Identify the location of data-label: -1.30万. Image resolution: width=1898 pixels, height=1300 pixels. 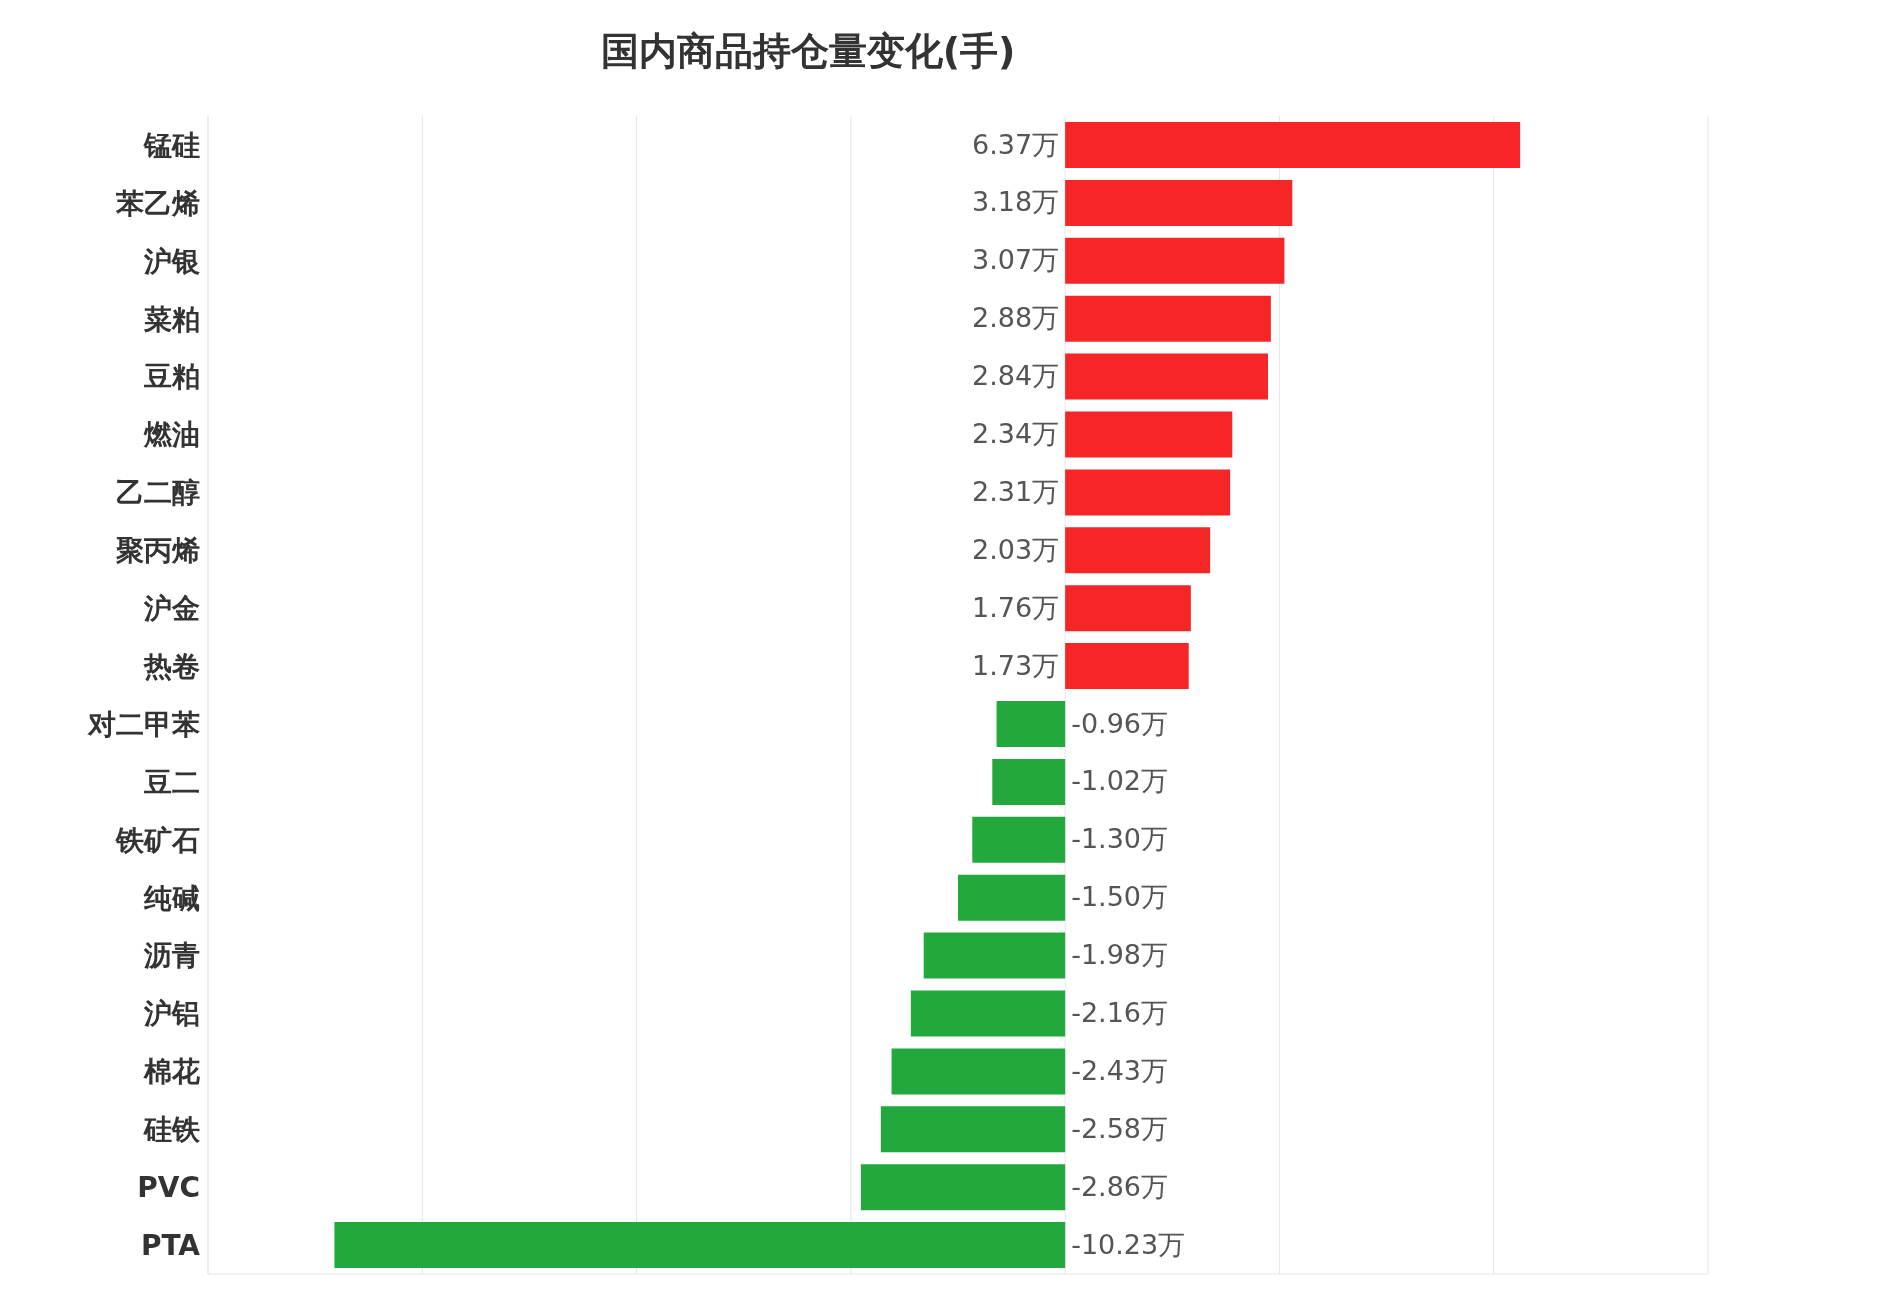
(1120, 839).